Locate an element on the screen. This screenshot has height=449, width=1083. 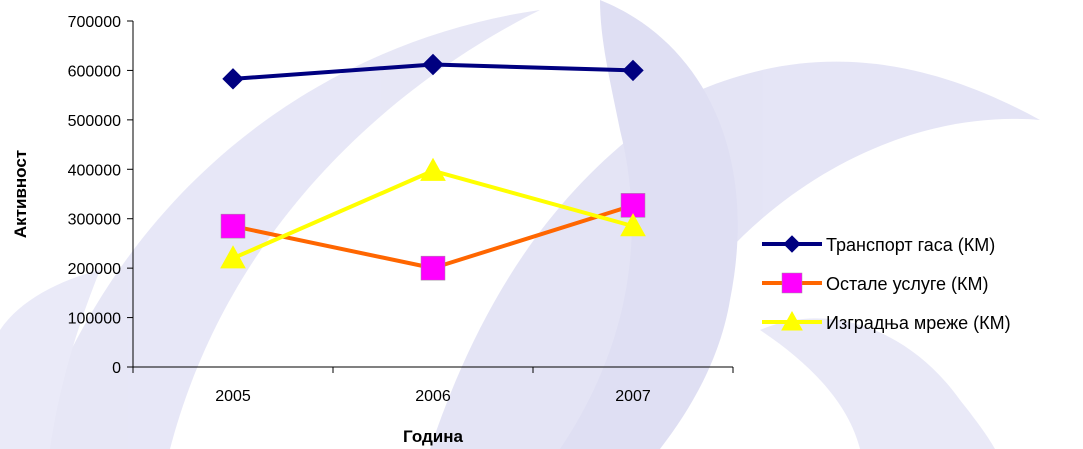
y-tick-label: 600000 is located at coordinates (94, 71).